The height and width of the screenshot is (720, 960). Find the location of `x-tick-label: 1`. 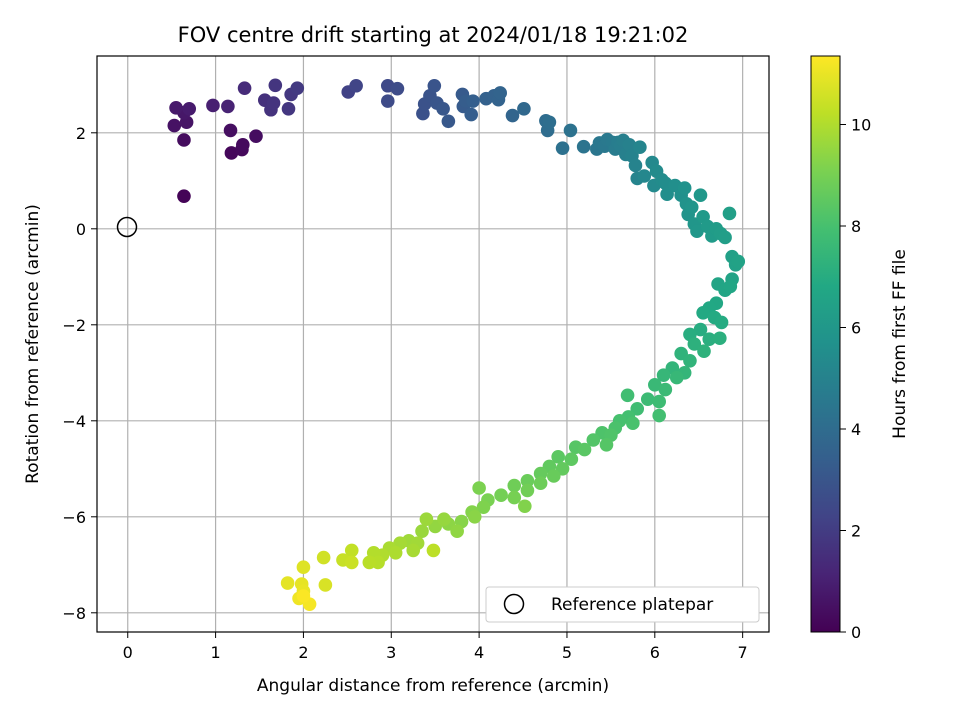

x-tick-label: 1 is located at coordinates (215, 652).